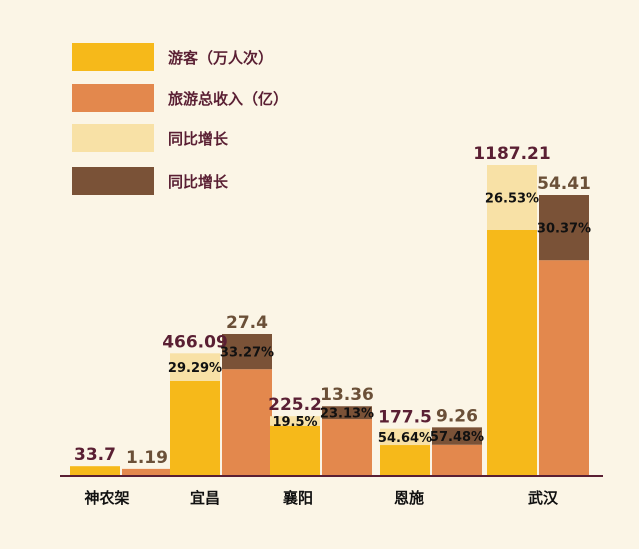 Image resolution: width=639 pixels, height=549 pixels. I want to click on category-labels: 神农架 宜昌 襄阳 恩施 武汉, so click(321, 498).